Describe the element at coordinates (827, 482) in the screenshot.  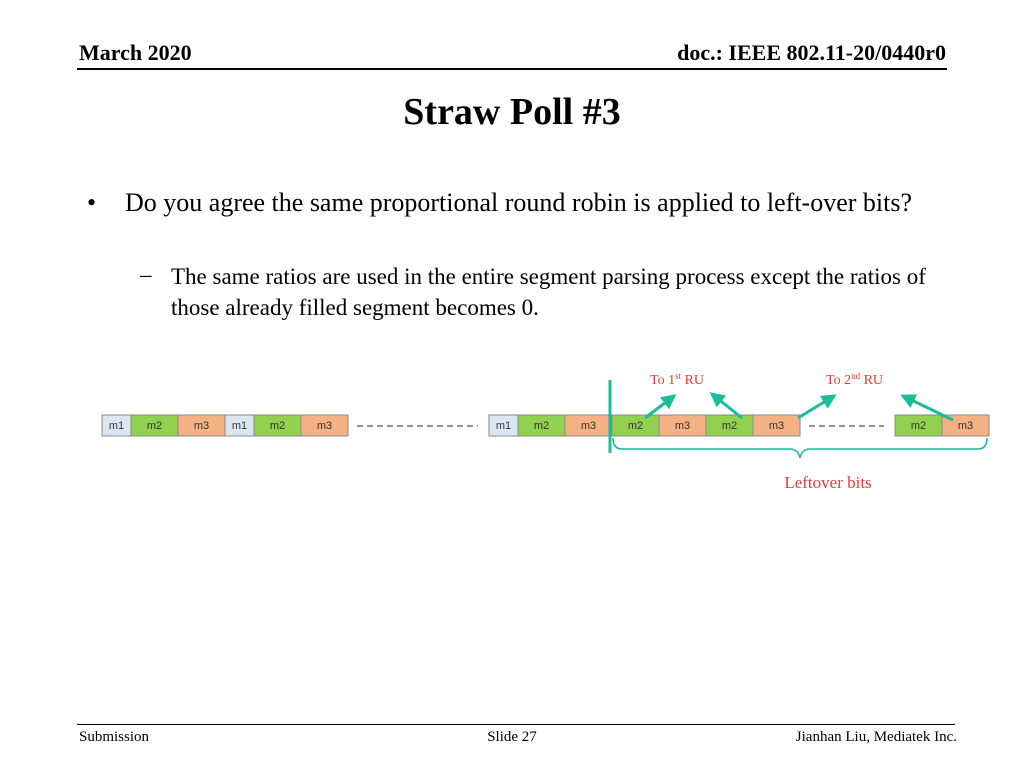
I see `leftover-bits-label: Leftover bits` at that location.